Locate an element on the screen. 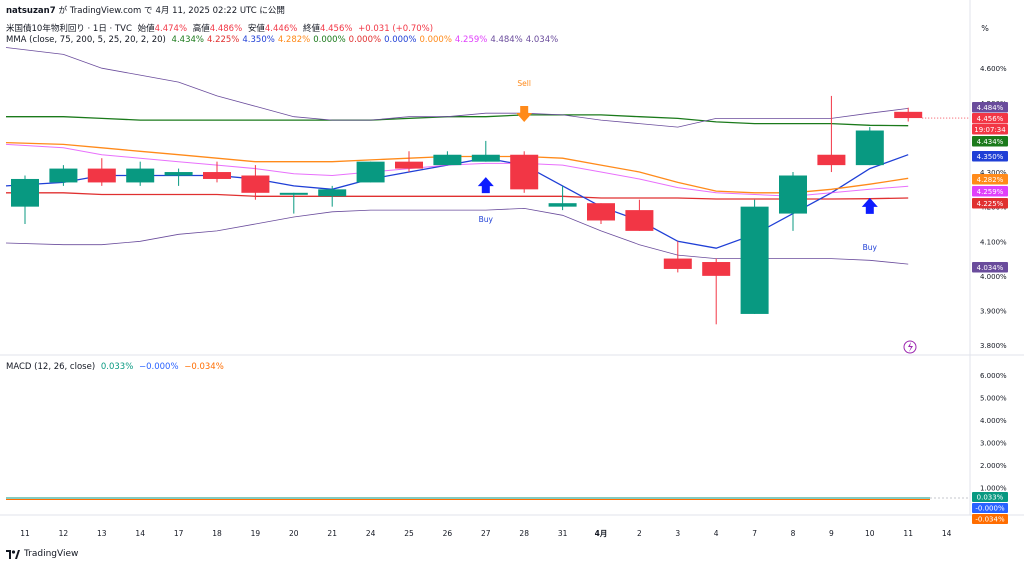 The width and height of the screenshot is (1024, 571). low-value: 4.446% is located at coordinates (281, 29).